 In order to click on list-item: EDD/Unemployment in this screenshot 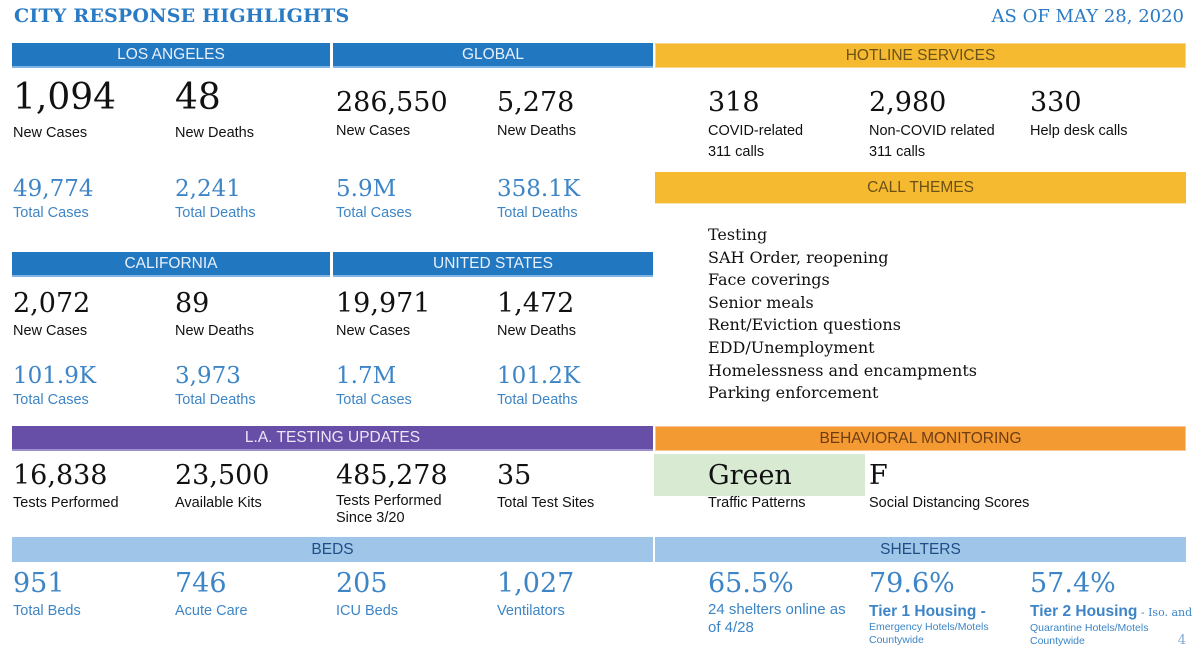, I will do `click(791, 347)`.